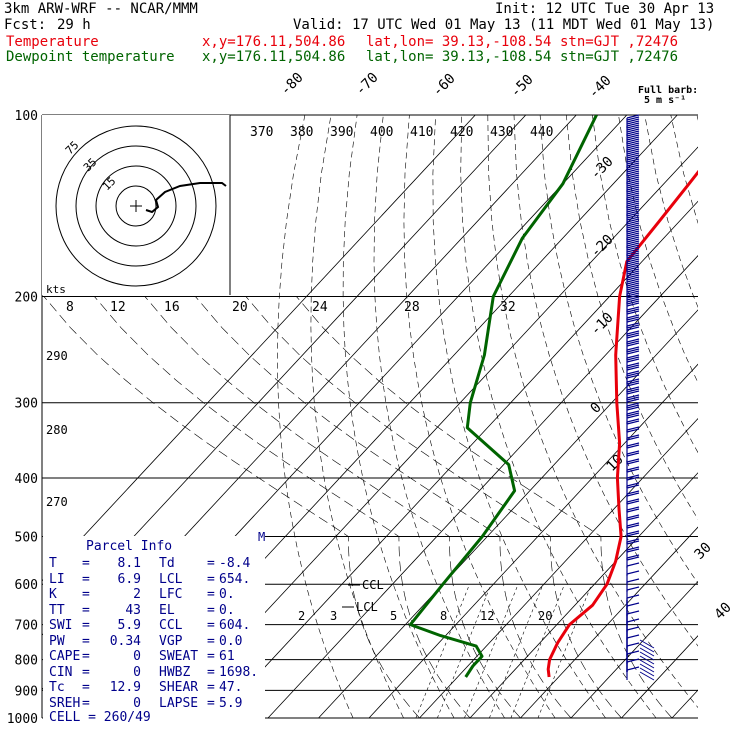 This screenshot has height=740, width=740. Describe the element at coordinates (26, 537) in the screenshot. I see `pressure-tick-label: 500` at that location.